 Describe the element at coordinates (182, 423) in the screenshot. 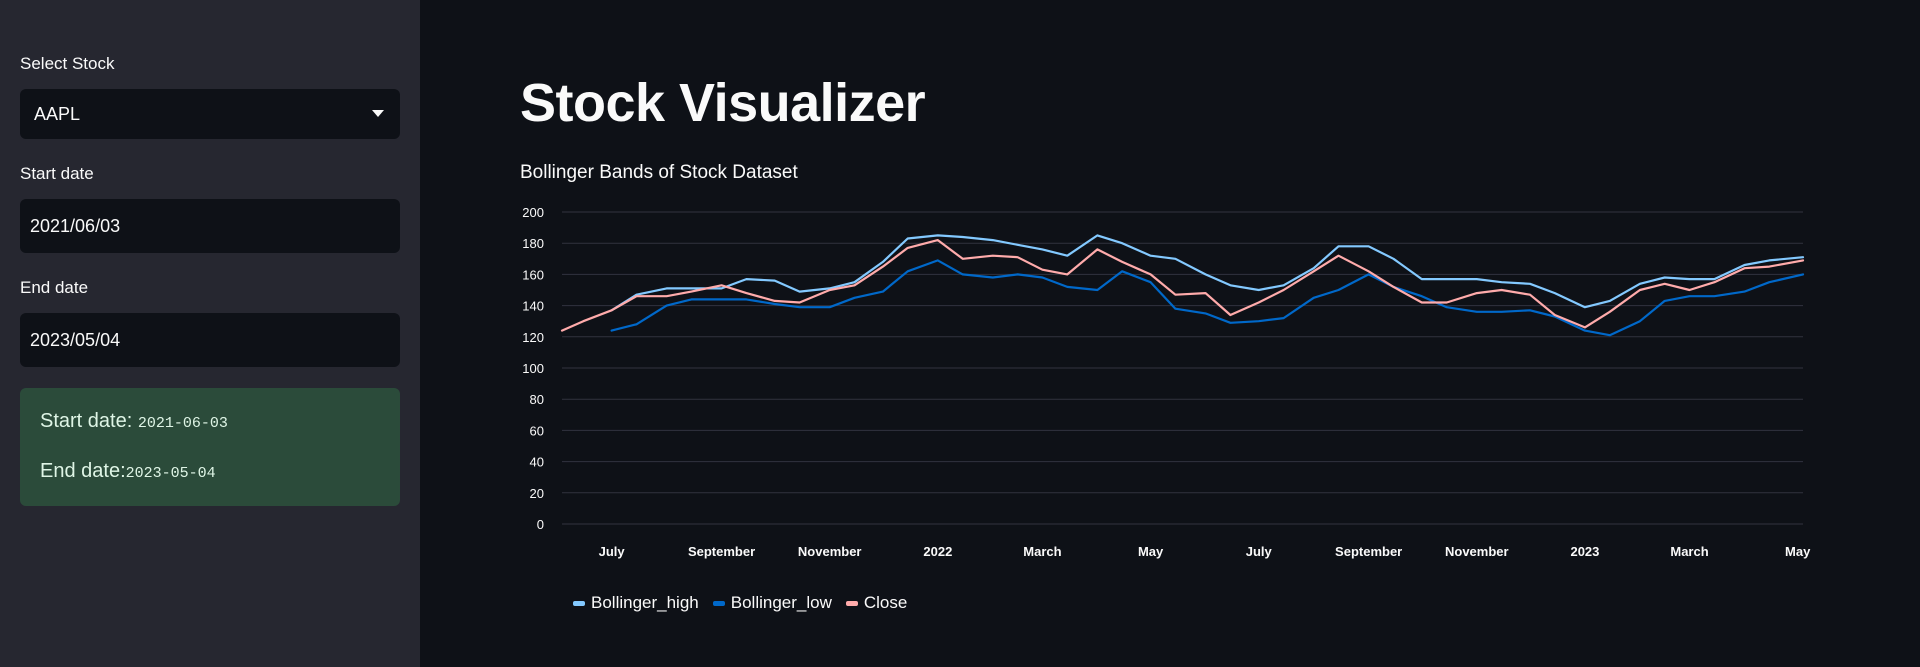

I see `start-date-info-value: 2021-06-03` at that location.